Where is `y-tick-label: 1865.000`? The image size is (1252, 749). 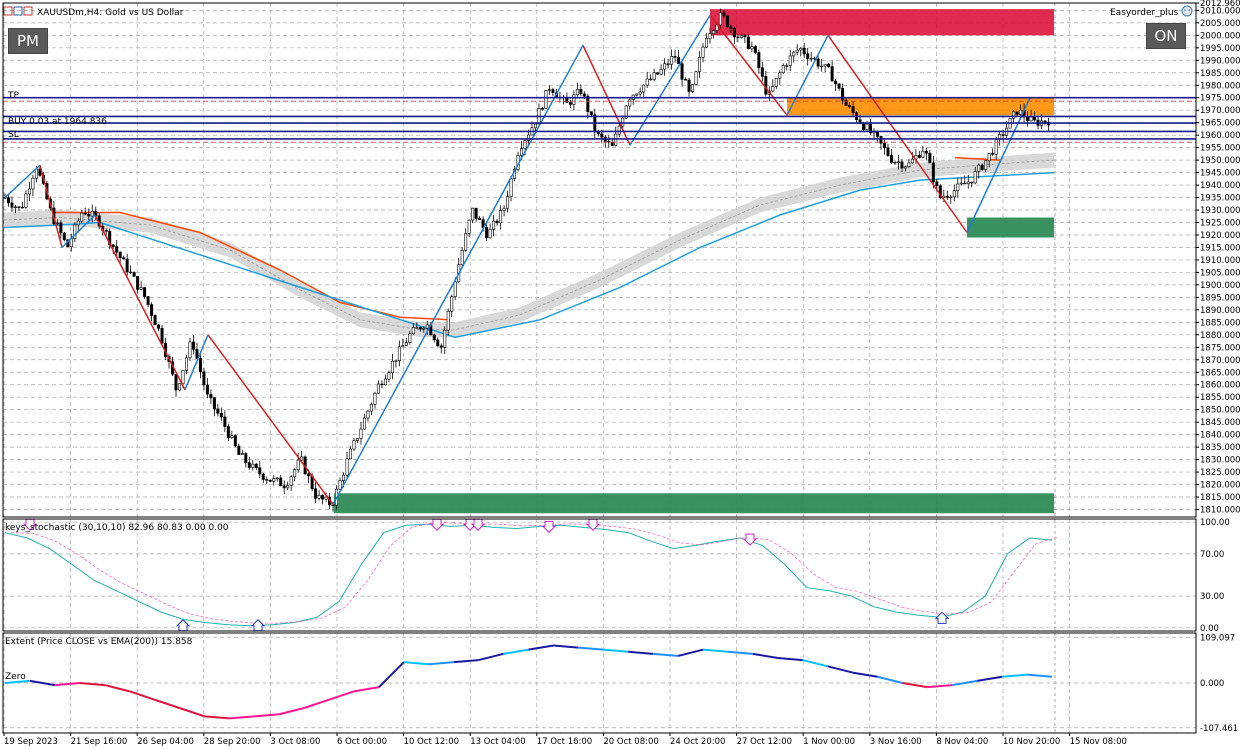
y-tick-label: 1865.000 is located at coordinates (1220, 373).